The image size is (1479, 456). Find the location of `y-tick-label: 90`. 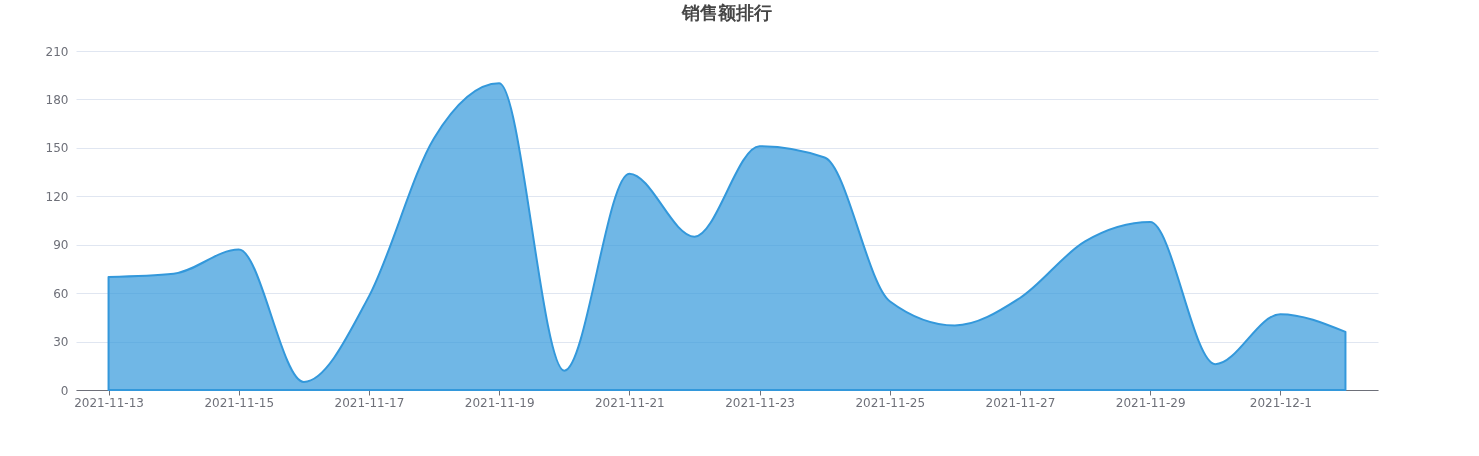

y-tick-label: 90 is located at coordinates (61, 245).